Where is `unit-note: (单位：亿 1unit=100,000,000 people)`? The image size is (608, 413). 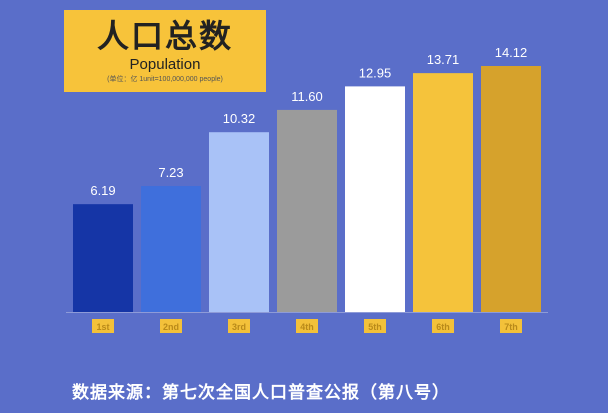 unit-note: (单位：亿 1unit=100,000,000 people) is located at coordinates (165, 79).